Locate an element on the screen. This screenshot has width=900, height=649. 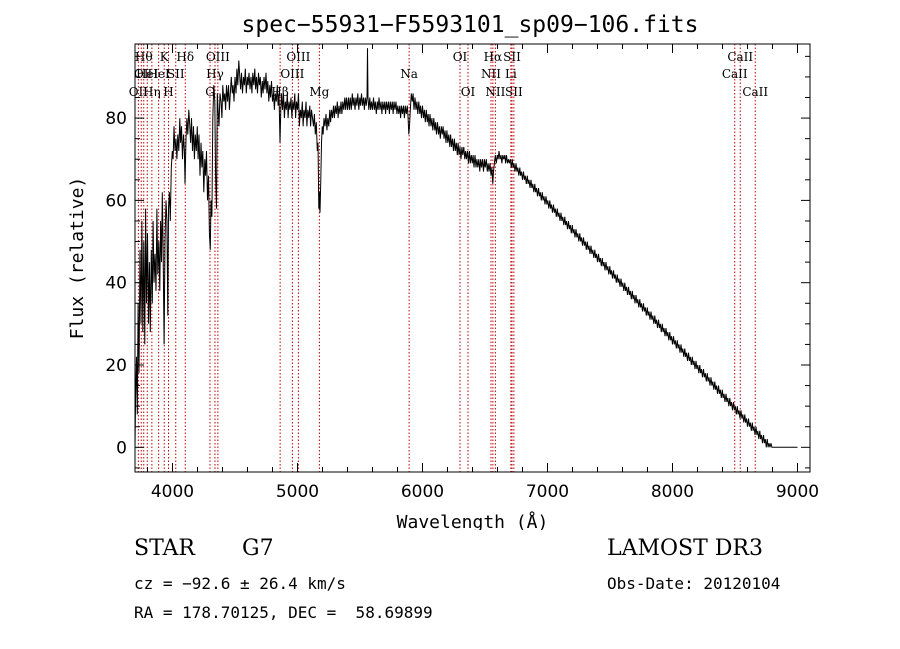
line-label-9: Hδ is located at coordinates (185, 57).